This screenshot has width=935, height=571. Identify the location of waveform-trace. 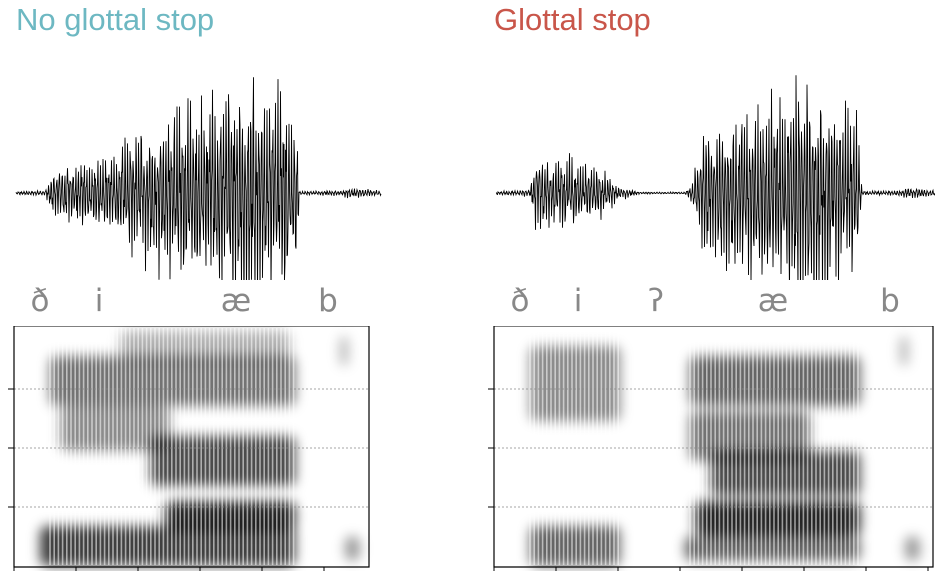
(198, 178).